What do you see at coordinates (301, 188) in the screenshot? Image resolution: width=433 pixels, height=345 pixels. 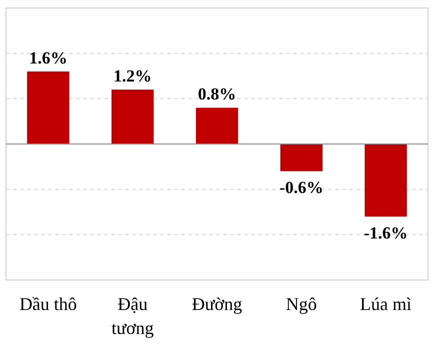 I see `data-label: -0.6%` at bounding box center [301, 188].